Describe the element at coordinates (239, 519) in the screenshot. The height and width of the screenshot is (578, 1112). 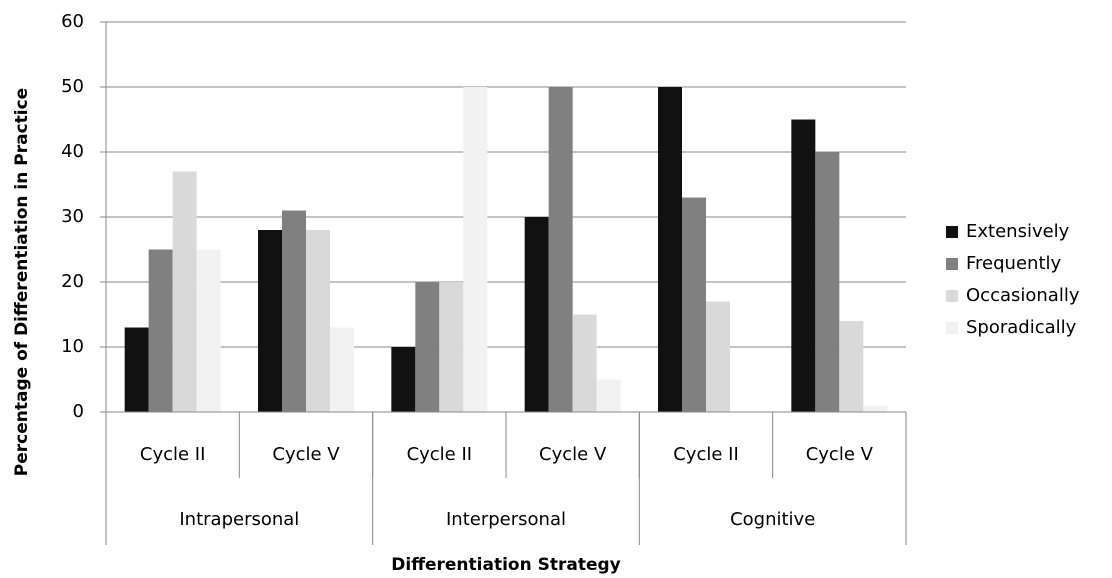
I see `group-label: Intrapersonal` at that location.